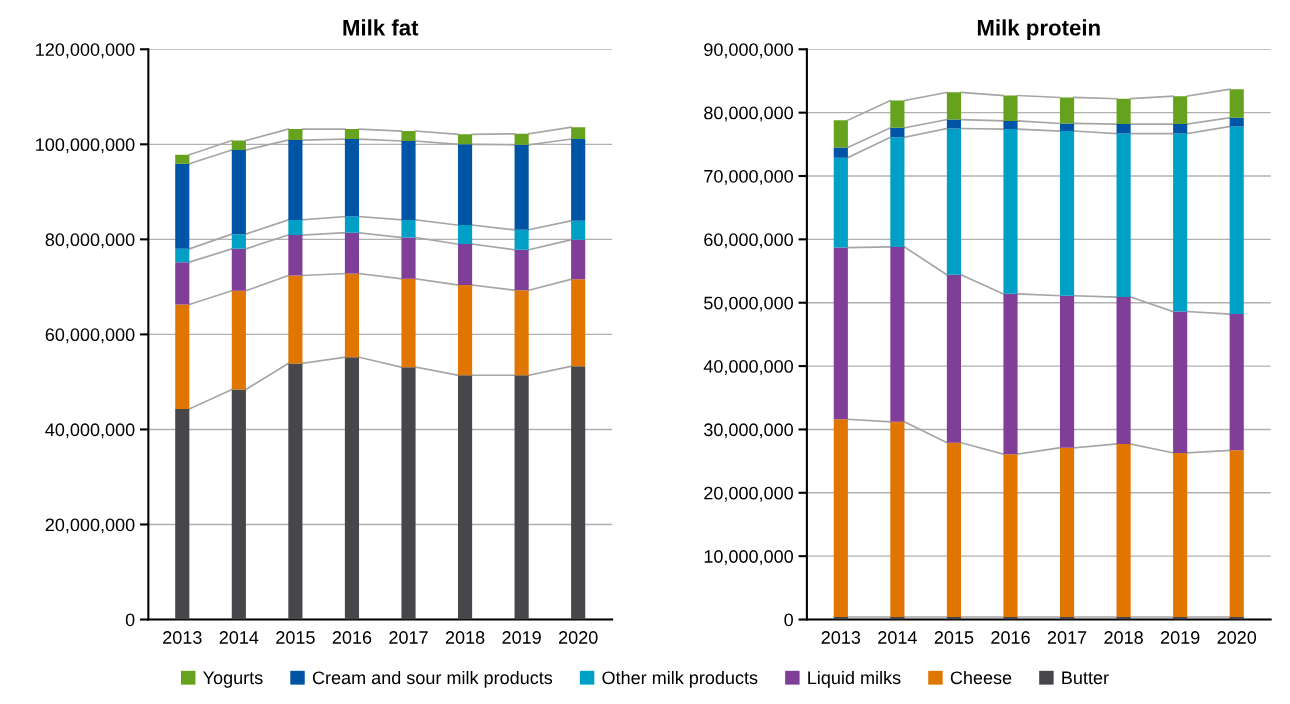  What do you see at coordinates (432, 679) in the screenshot?
I see `legend-label: Cream and sour milk products` at bounding box center [432, 679].